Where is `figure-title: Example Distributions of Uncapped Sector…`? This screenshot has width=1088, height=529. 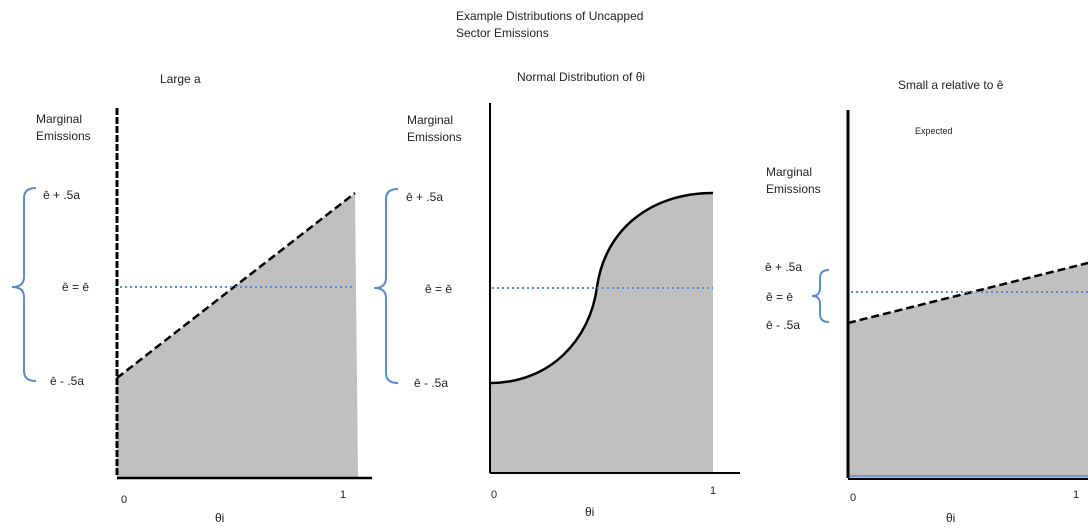 figure-title: Example Distributions of Uncapped Sector… is located at coordinates (549, 25).